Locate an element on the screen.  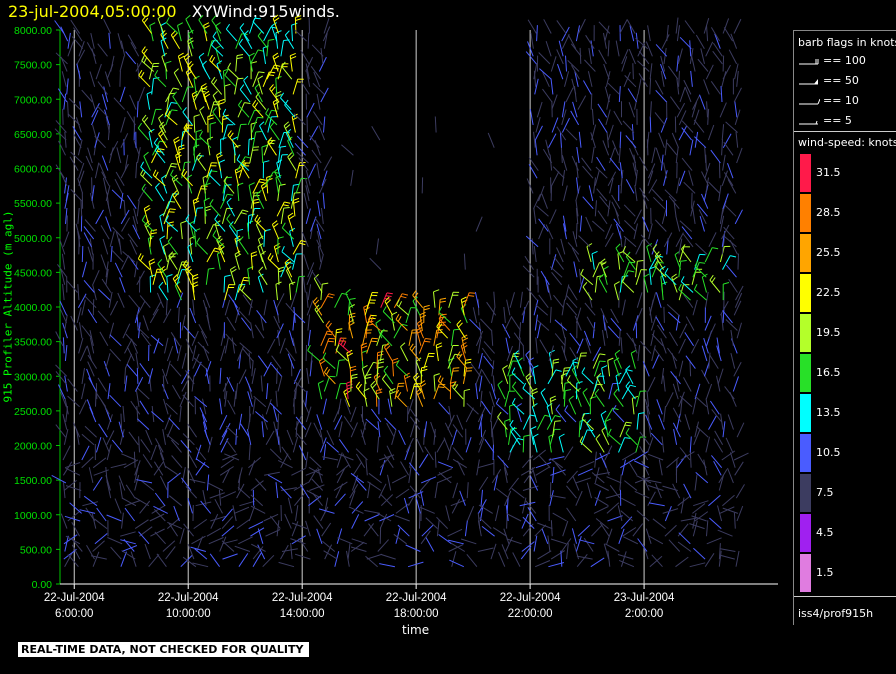
flag-50: == 50 is located at coordinates (828, 80).